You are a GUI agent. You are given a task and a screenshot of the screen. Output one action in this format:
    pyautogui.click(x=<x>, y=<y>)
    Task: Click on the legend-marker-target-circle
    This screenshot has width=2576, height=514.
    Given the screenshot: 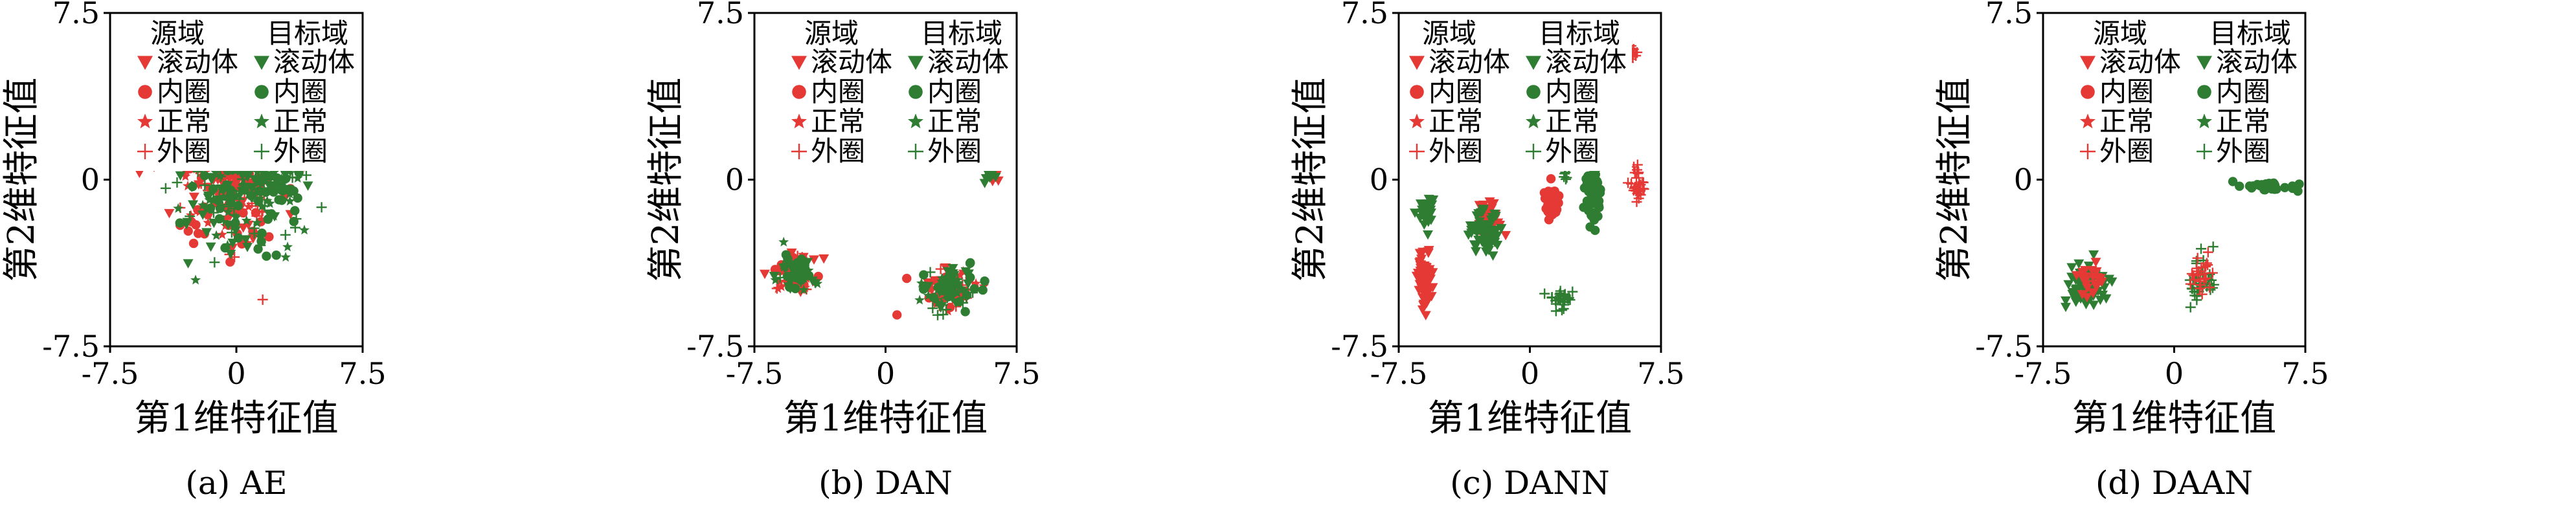 What is the action you would take?
    pyautogui.click(x=2204, y=92)
    